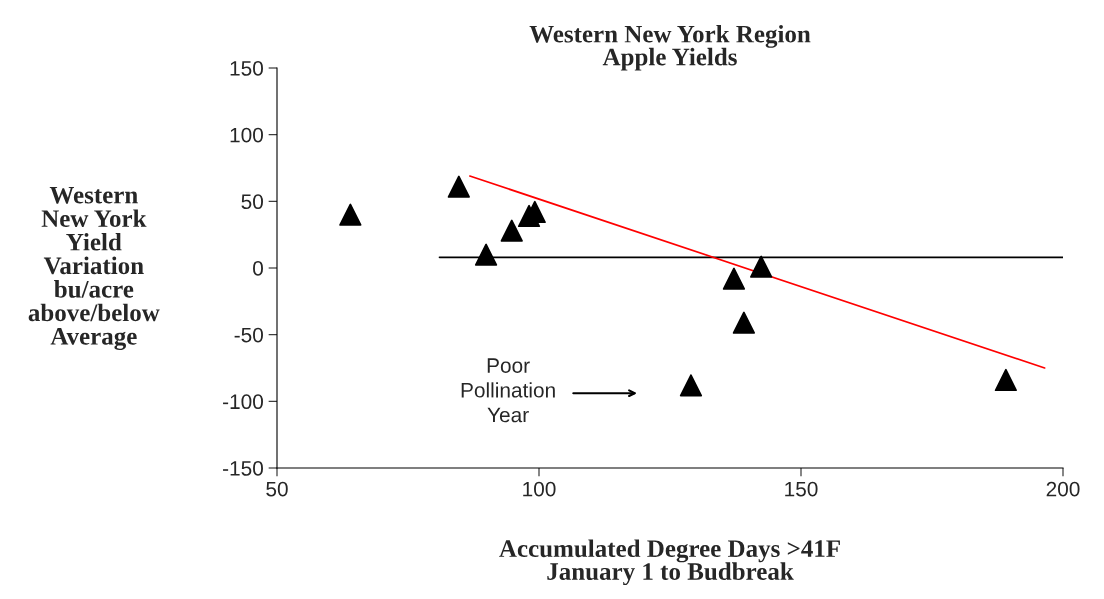  What do you see at coordinates (258, 268) in the screenshot?
I see `y-tick-label: 0` at bounding box center [258, 268].